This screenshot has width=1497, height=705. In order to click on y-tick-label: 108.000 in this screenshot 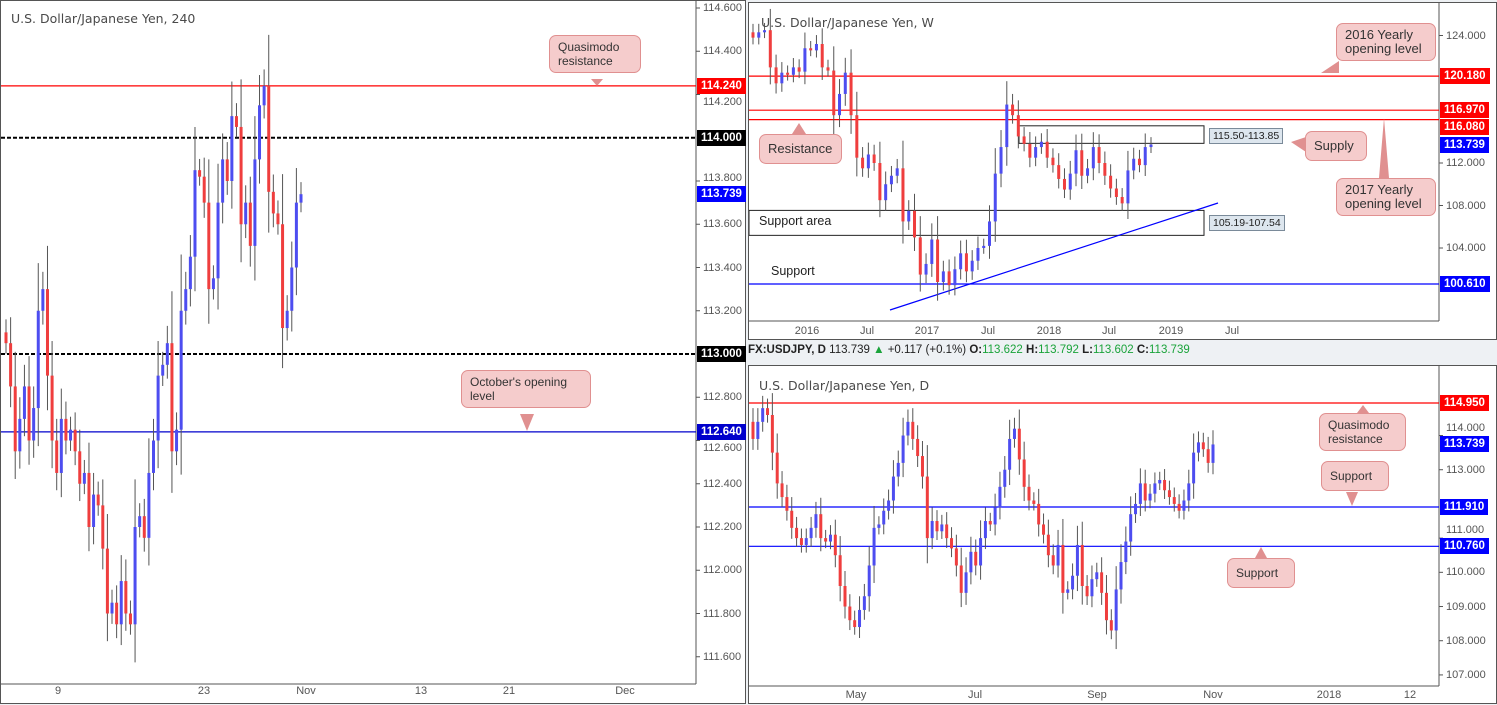, I will do `click(1466, 640)`.